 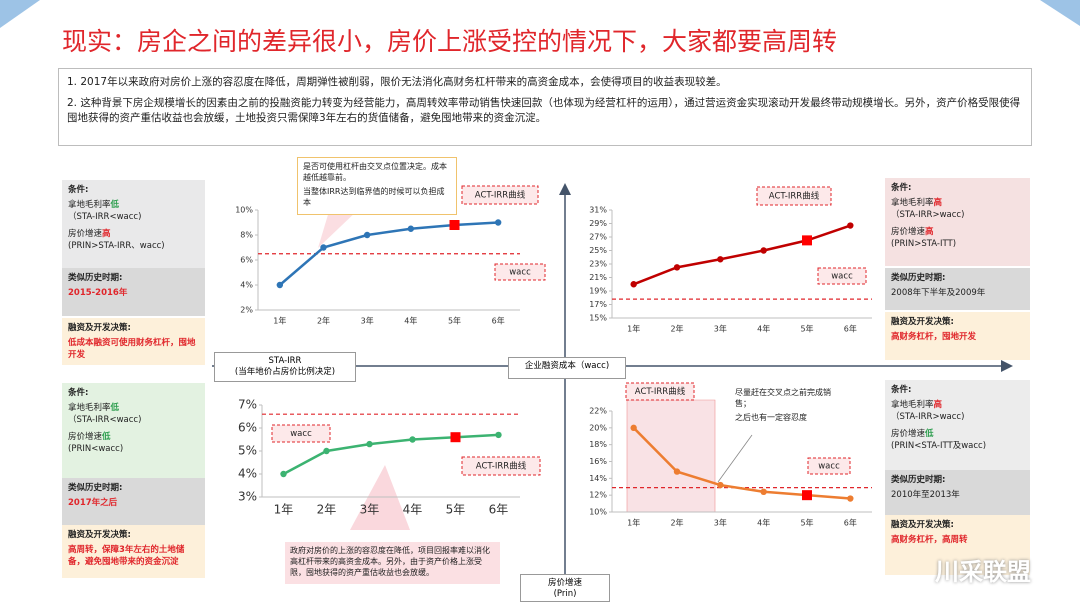 I want to click on section-line: 房价增速高, so click(x=957, y=232).